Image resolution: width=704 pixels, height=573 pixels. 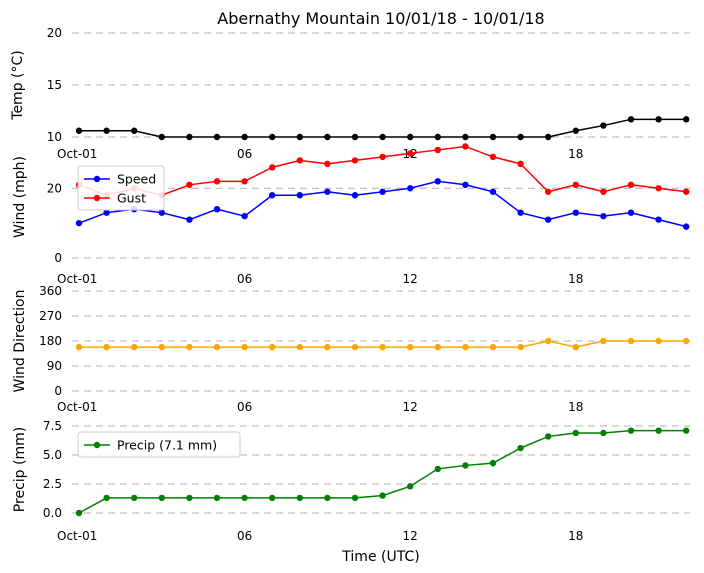 What do you see at coordinates (244, 154) in the screenshot?
I see `temp-x-tick-label: 06` at bounding box center [244, 154].